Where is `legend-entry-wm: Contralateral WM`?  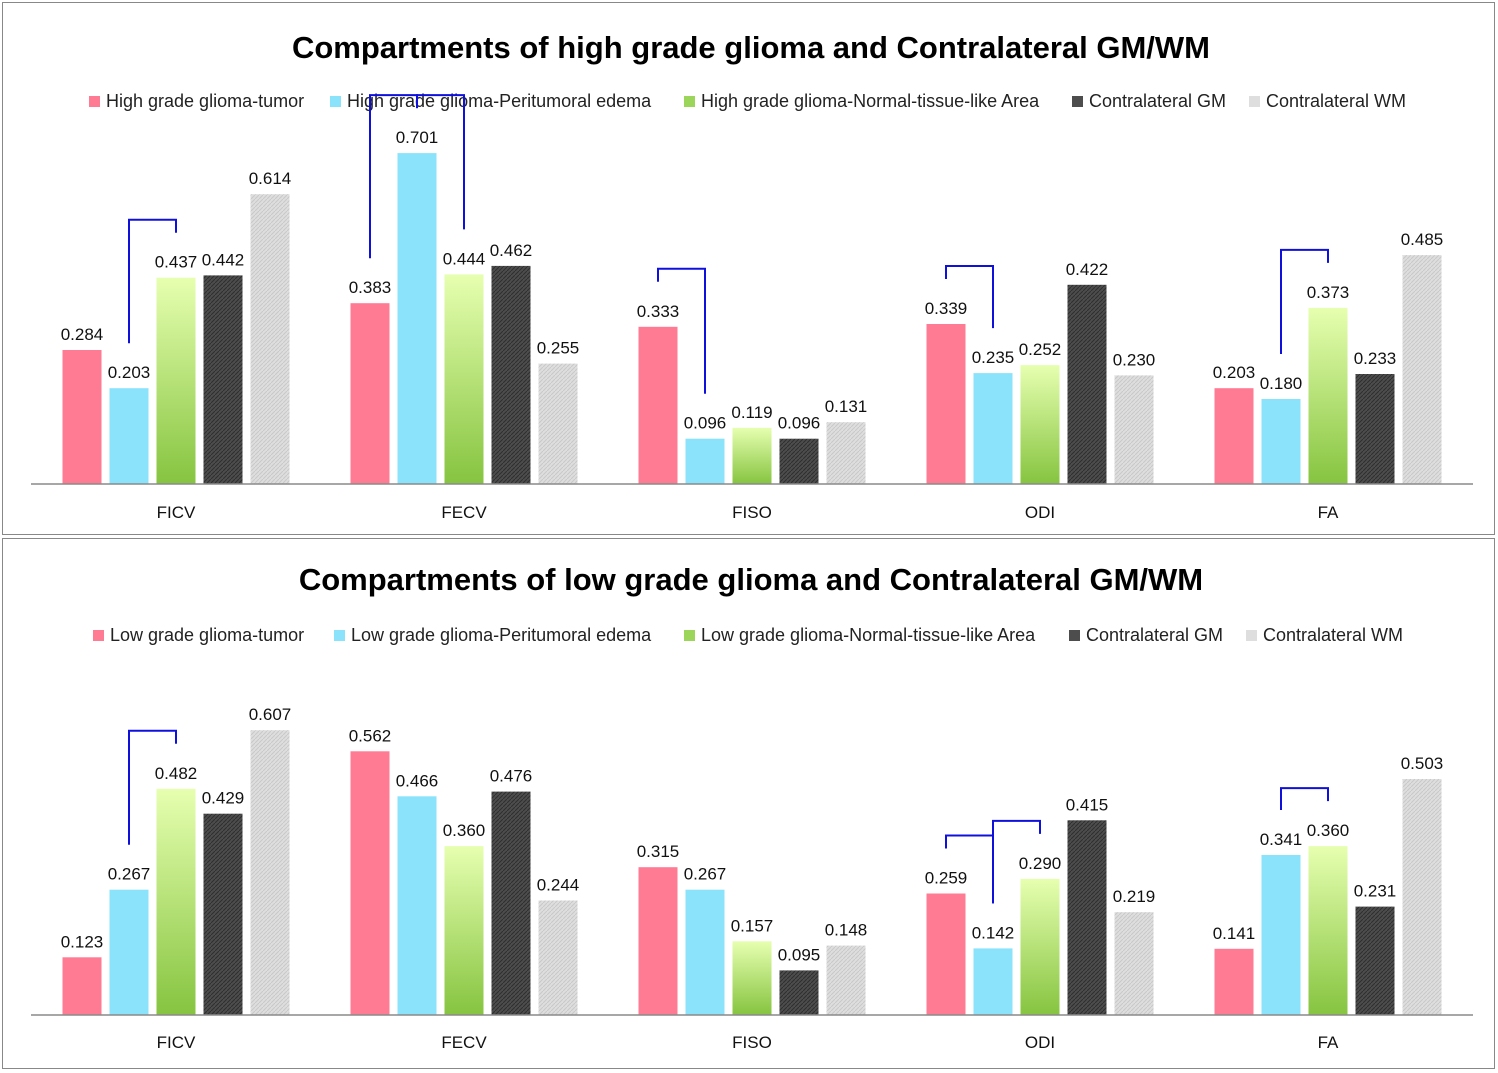 legend-entry-wm: Contralateral WM is located at coordinates (1336, 101).